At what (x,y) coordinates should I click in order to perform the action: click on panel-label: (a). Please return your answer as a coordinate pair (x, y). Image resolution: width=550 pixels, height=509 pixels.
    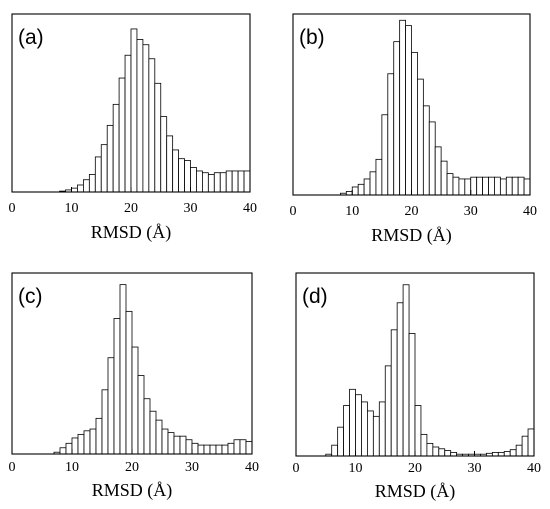
    Looking at the image, I should click on (31, 37).